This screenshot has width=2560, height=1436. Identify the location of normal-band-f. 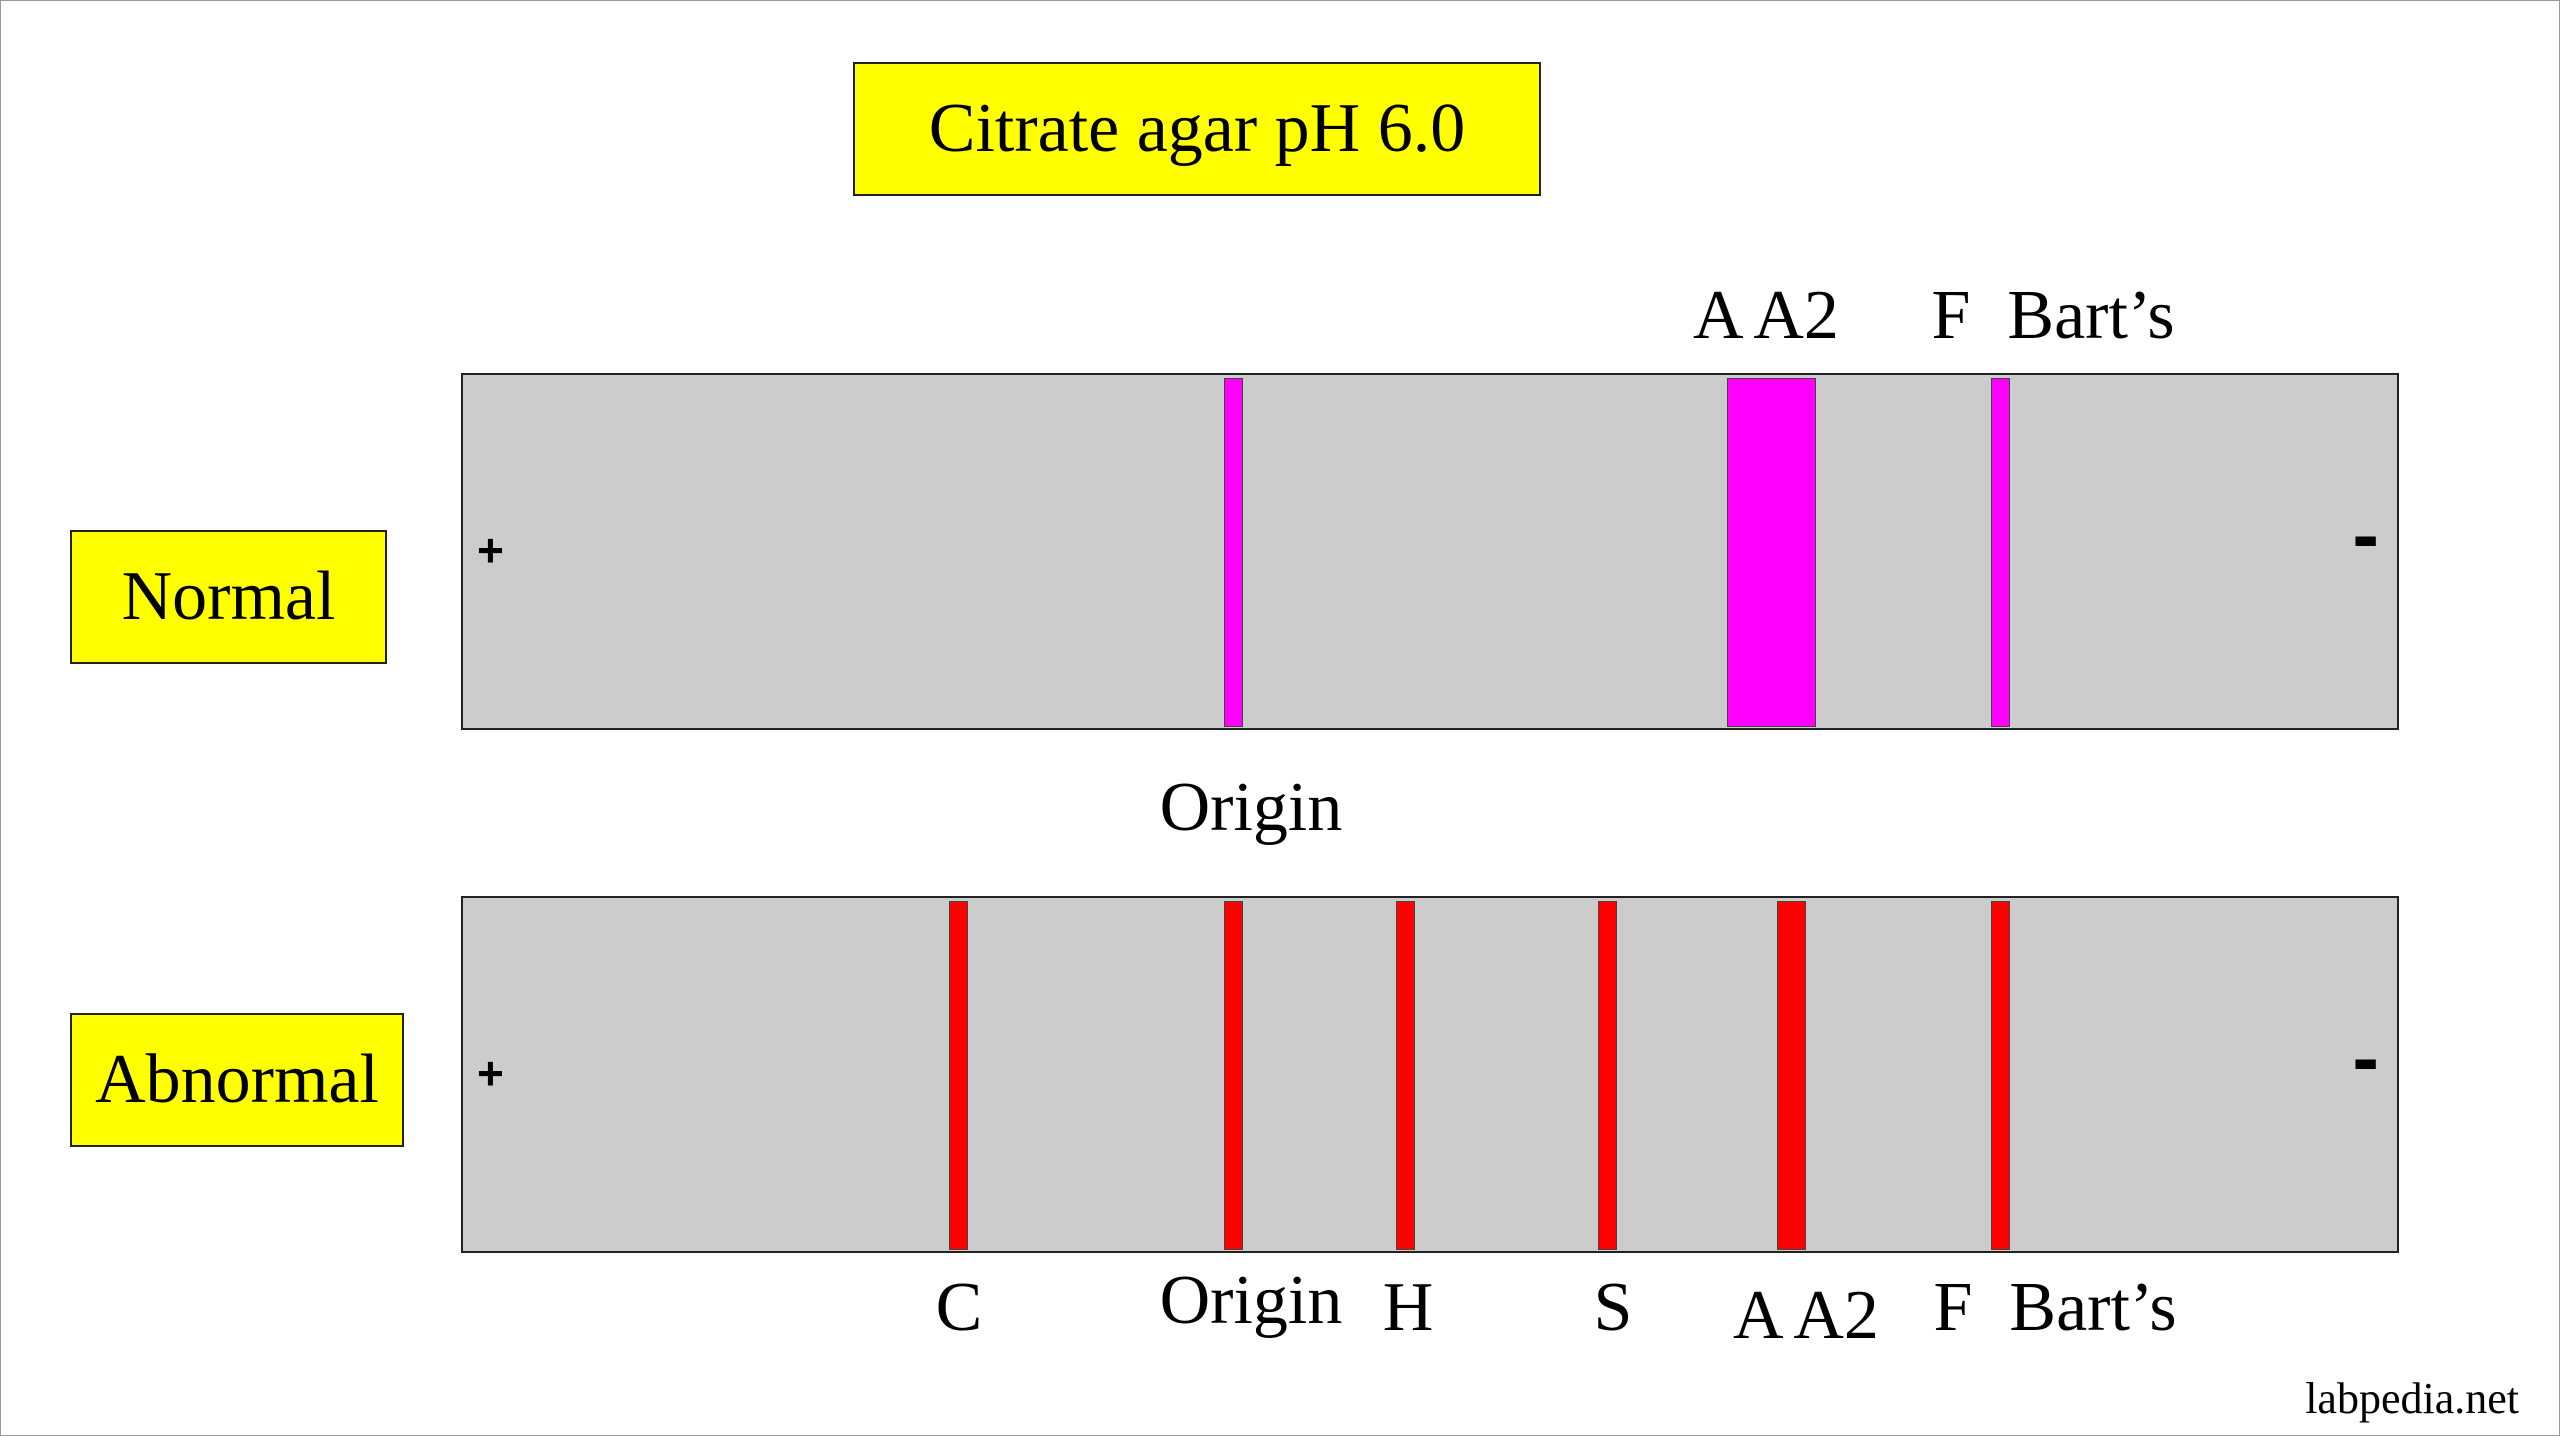
(2000, 552).